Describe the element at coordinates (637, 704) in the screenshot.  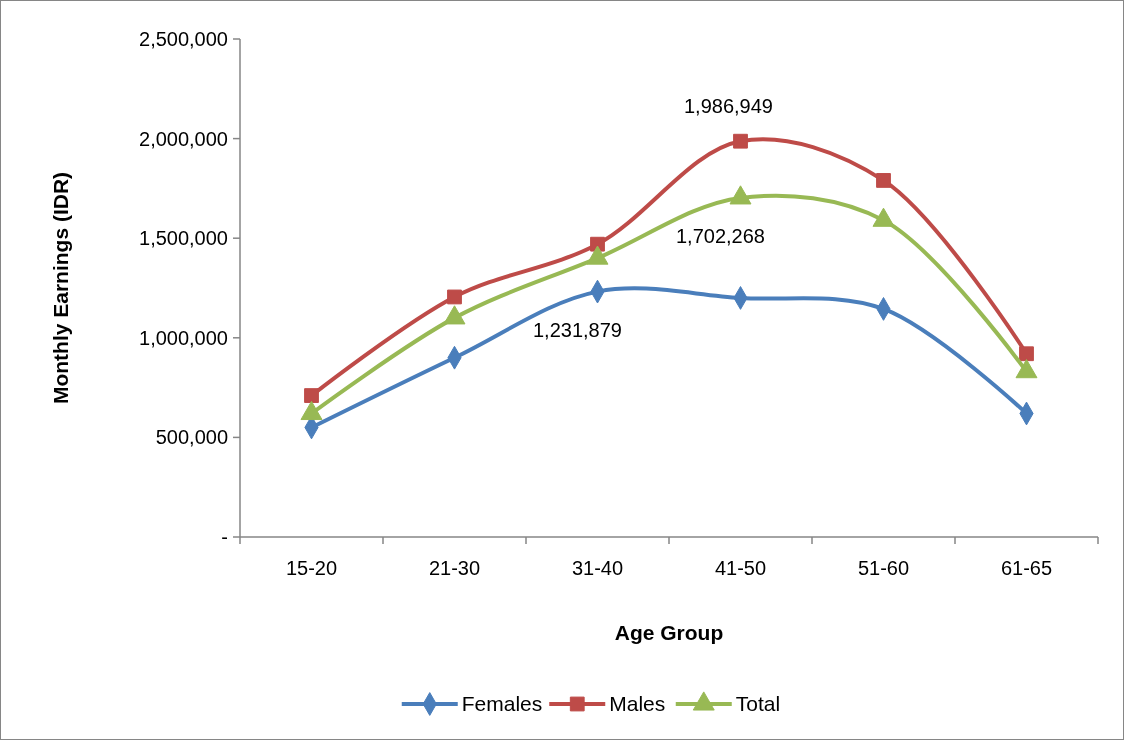
I see `legend-label: Males` at that location.